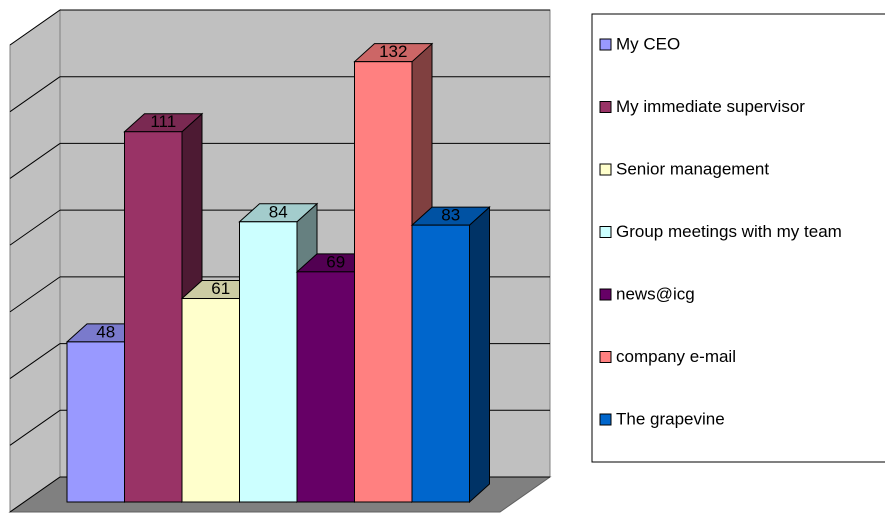 This screenshot has height=513, width=885. Describe the element at coordinates (163, 121) in the screenshot. I see `data-label: 111` at that location.